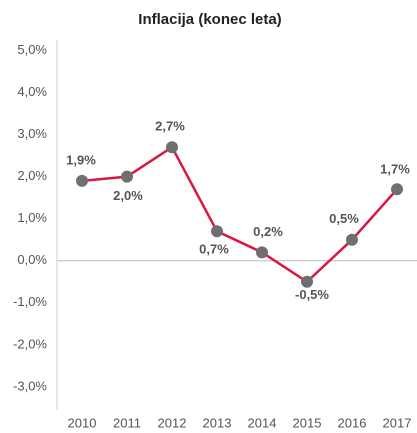  I want to click on value-label: 2,7%, so click(170, 126).